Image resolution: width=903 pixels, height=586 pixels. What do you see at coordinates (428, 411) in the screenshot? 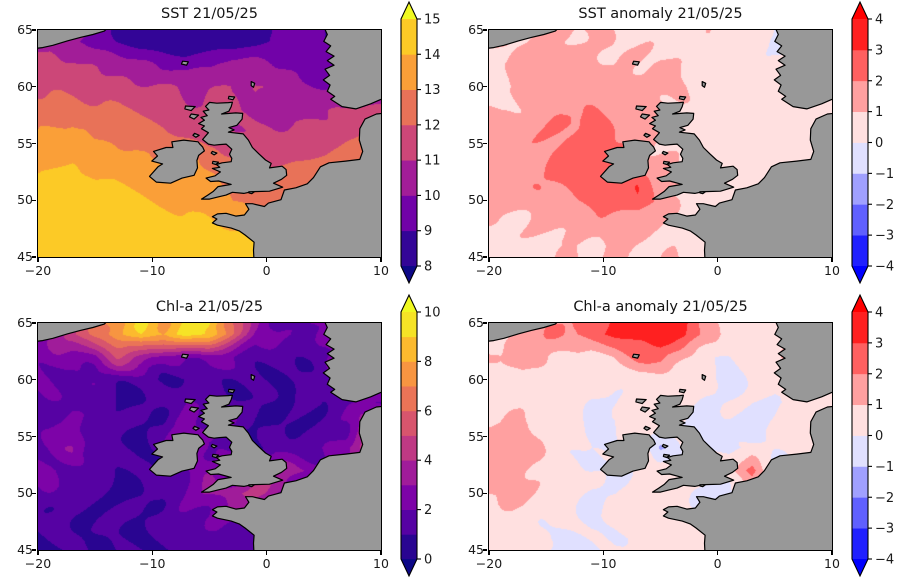
I see `colorbar-tick-label: 6` at bounding box center [428, 411].